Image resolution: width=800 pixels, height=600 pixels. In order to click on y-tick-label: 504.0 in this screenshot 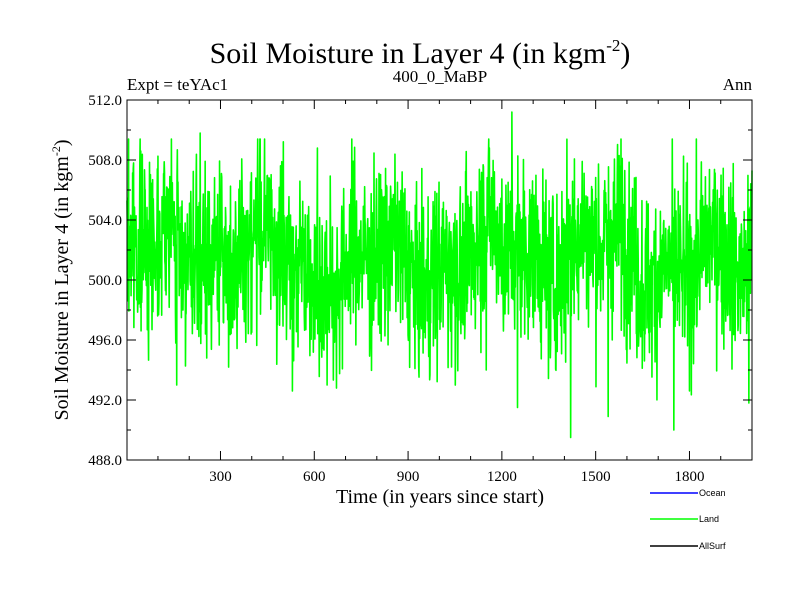, I will do `click(105, 221)`.